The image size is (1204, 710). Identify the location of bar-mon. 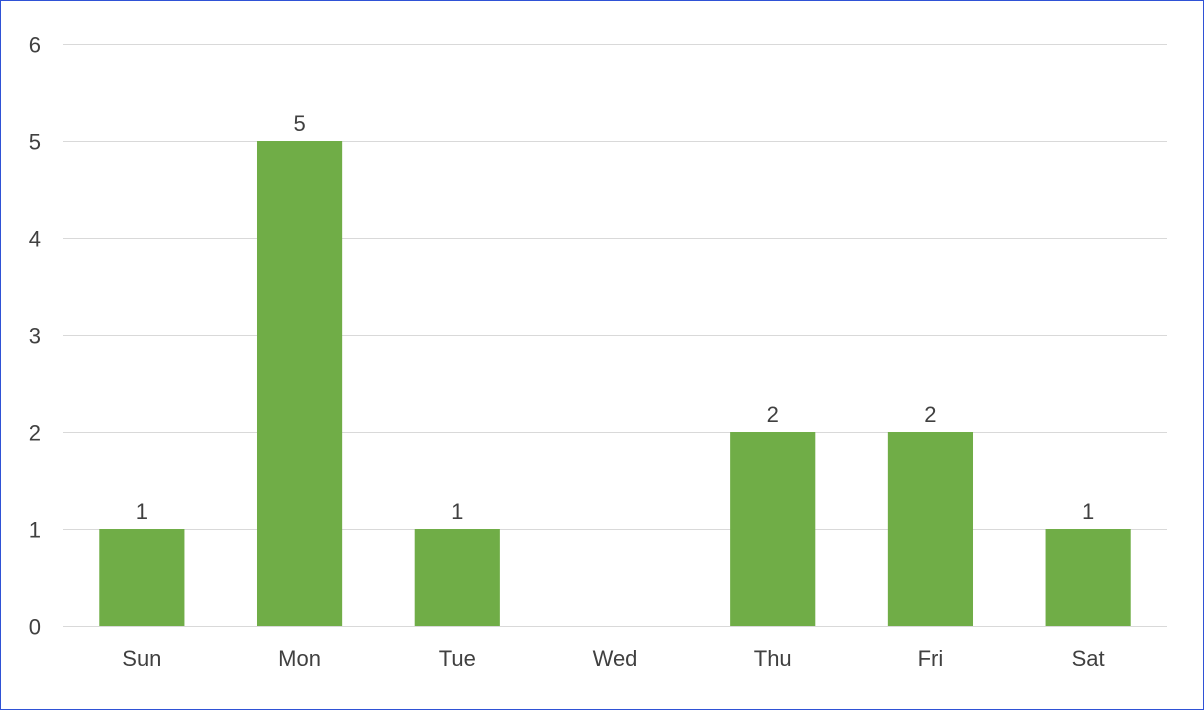
(299, 383).